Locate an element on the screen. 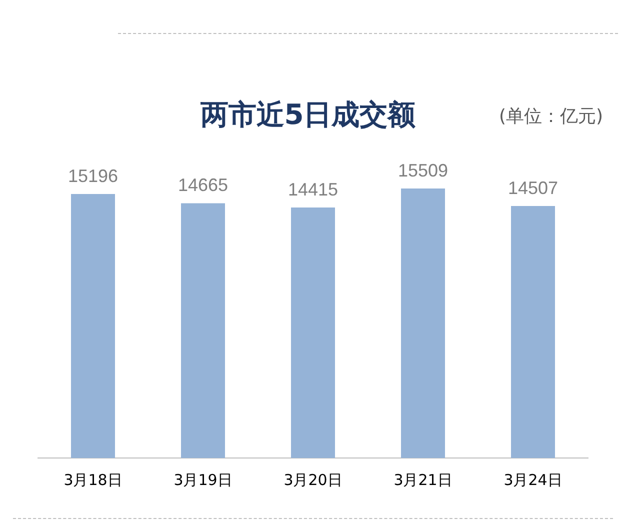 The image size is (631, 529). data-label: 14665 is located at coordinates (203, 185).